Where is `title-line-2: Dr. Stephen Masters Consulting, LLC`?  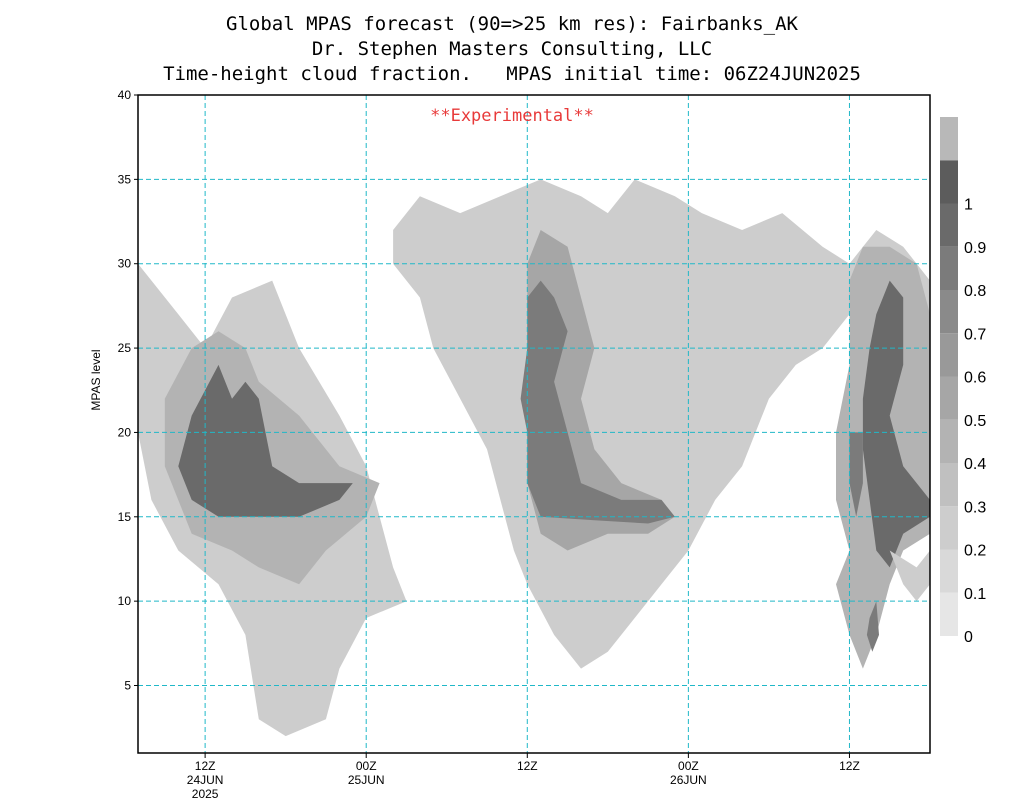
title-line-2: Dr. Stephen Masters Consulting, LLC is located at coordinates (512, 49).